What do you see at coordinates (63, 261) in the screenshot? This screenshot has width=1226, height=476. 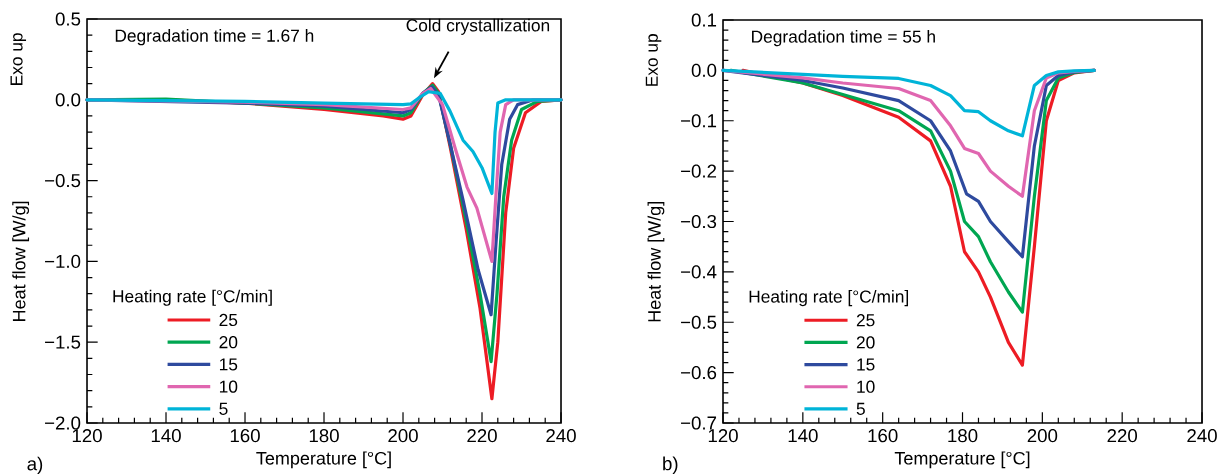 I see `y-tick-label: −1.0` at bounding box center [63, 261].